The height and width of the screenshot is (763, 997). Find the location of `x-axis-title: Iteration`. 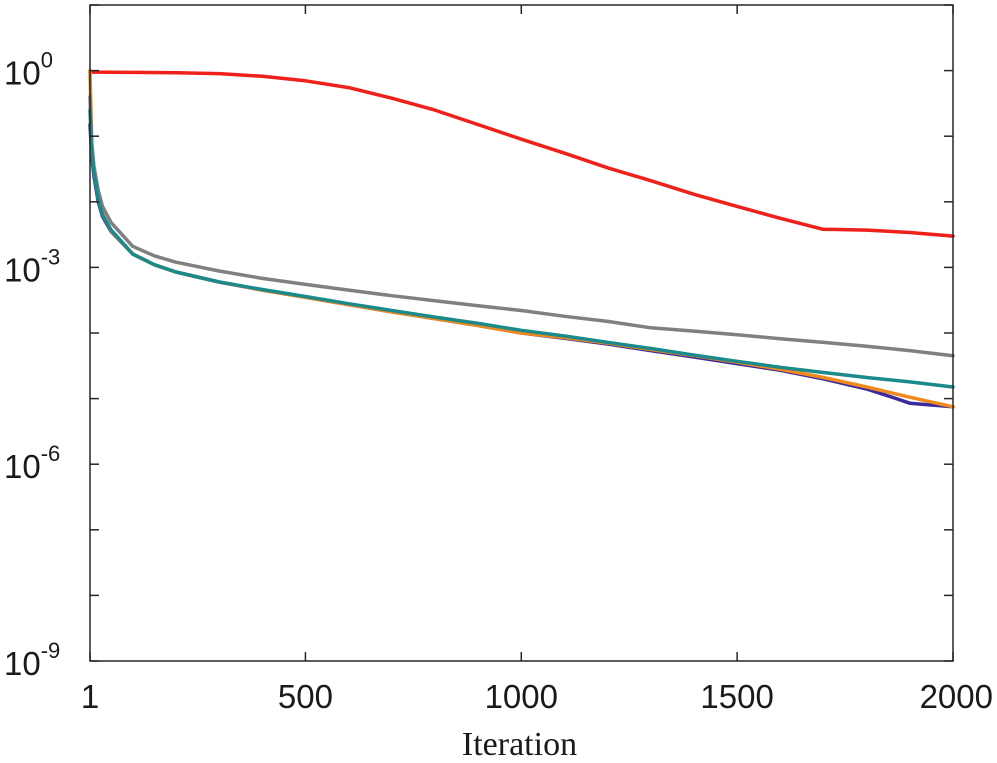

x-axis-title: Iteration is located at coordinates (519, 744).